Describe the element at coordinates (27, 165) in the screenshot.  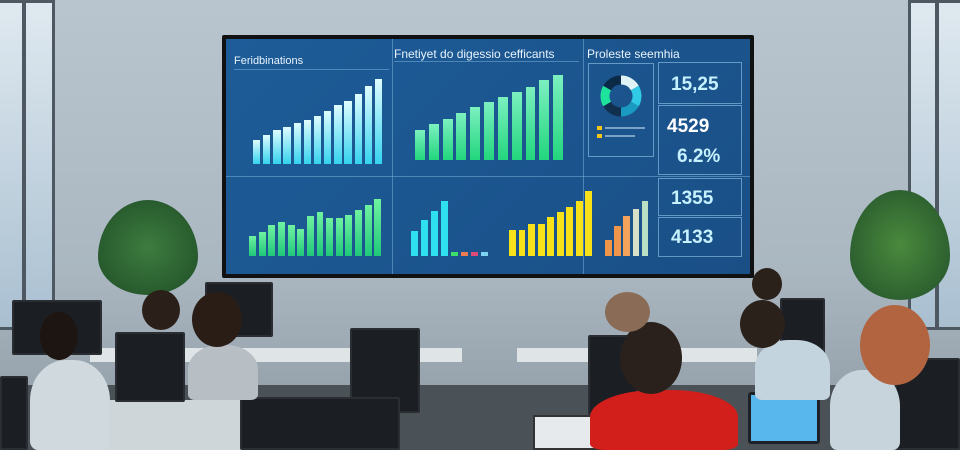
I see `left-window` at that location.